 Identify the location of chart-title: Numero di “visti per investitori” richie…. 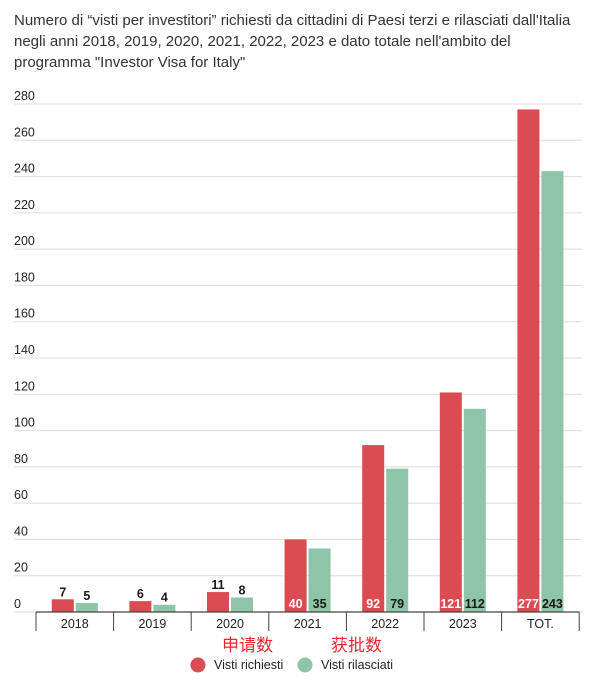
(292, 41).